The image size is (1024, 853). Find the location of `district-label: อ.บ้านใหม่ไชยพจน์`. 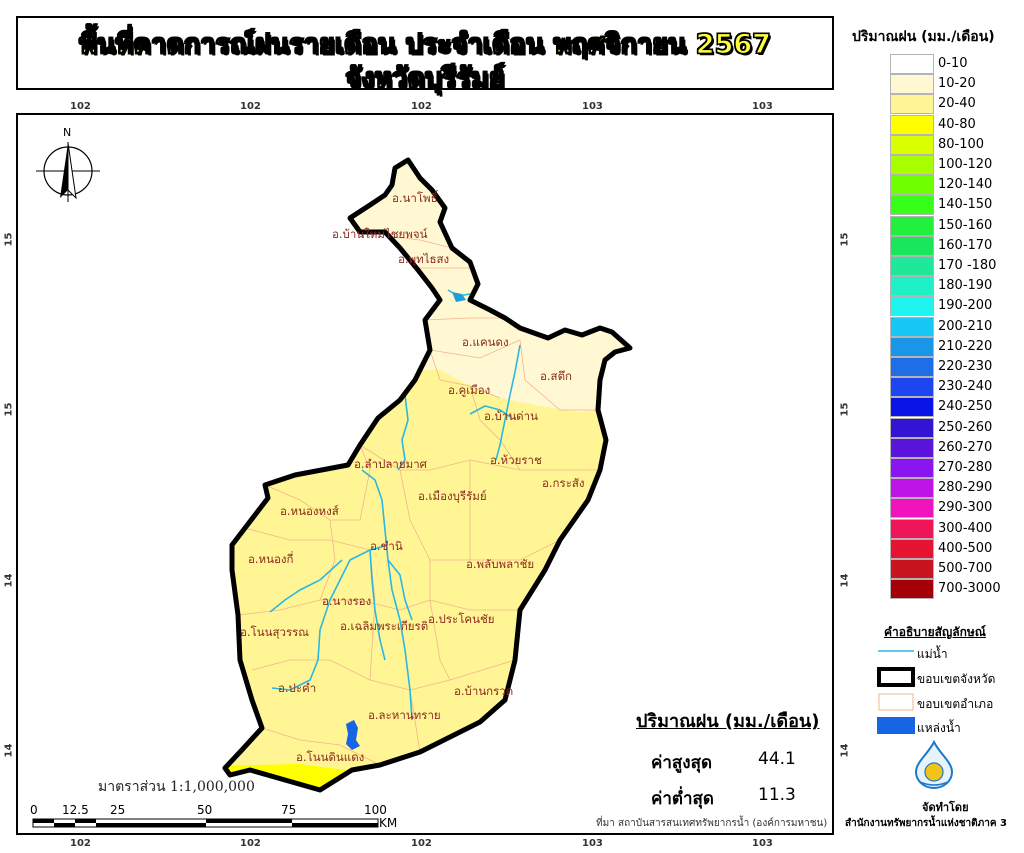

district-label: อ.บ้านใหม่ไชยพจน์ is located at coordinates (380, 234).